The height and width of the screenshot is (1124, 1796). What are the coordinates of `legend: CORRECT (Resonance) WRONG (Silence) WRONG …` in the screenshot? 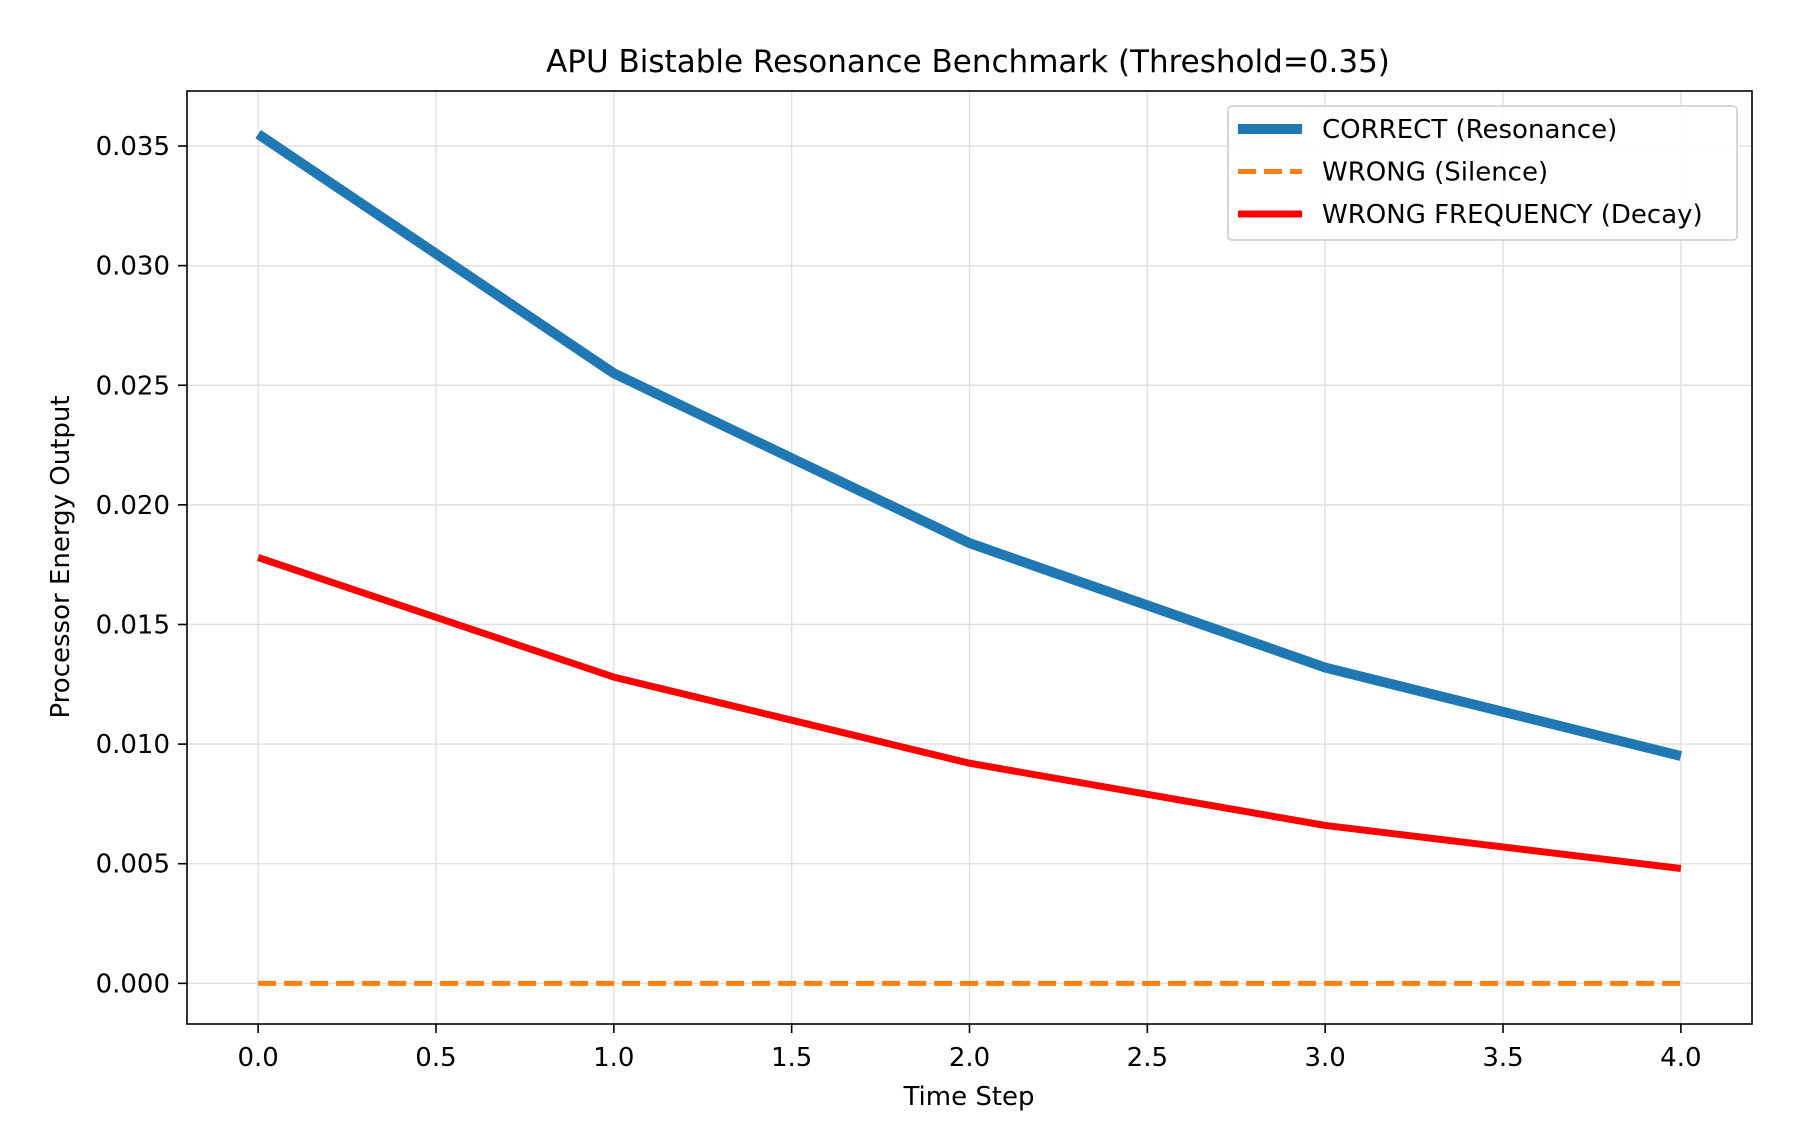 It's located at (1482, 173).